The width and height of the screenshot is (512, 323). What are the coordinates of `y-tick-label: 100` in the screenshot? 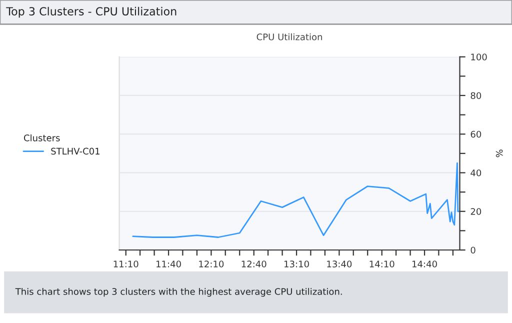 It's located at (479, 57).